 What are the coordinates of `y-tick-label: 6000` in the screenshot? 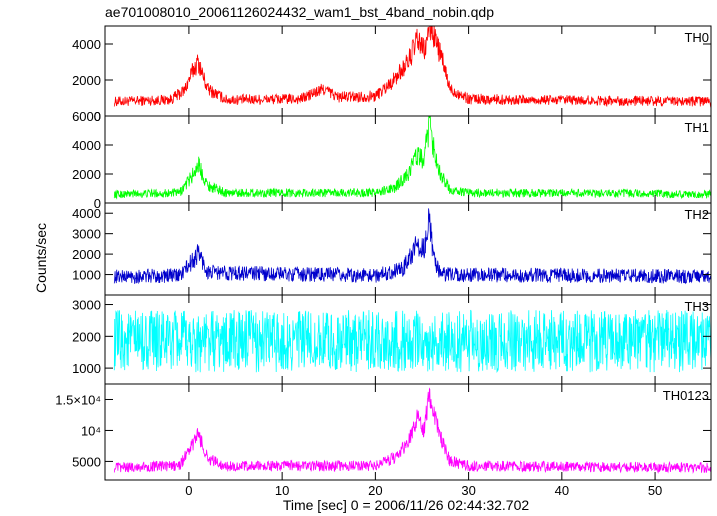 It's located at (86, 116).